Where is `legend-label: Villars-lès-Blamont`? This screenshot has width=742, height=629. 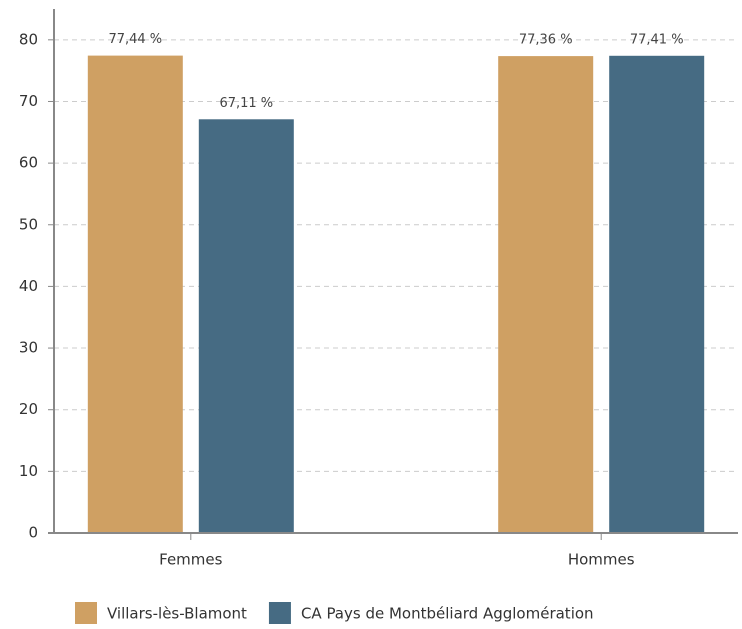 legend-label: Villars-lès-Blamont is located at coordinates (177, 614).